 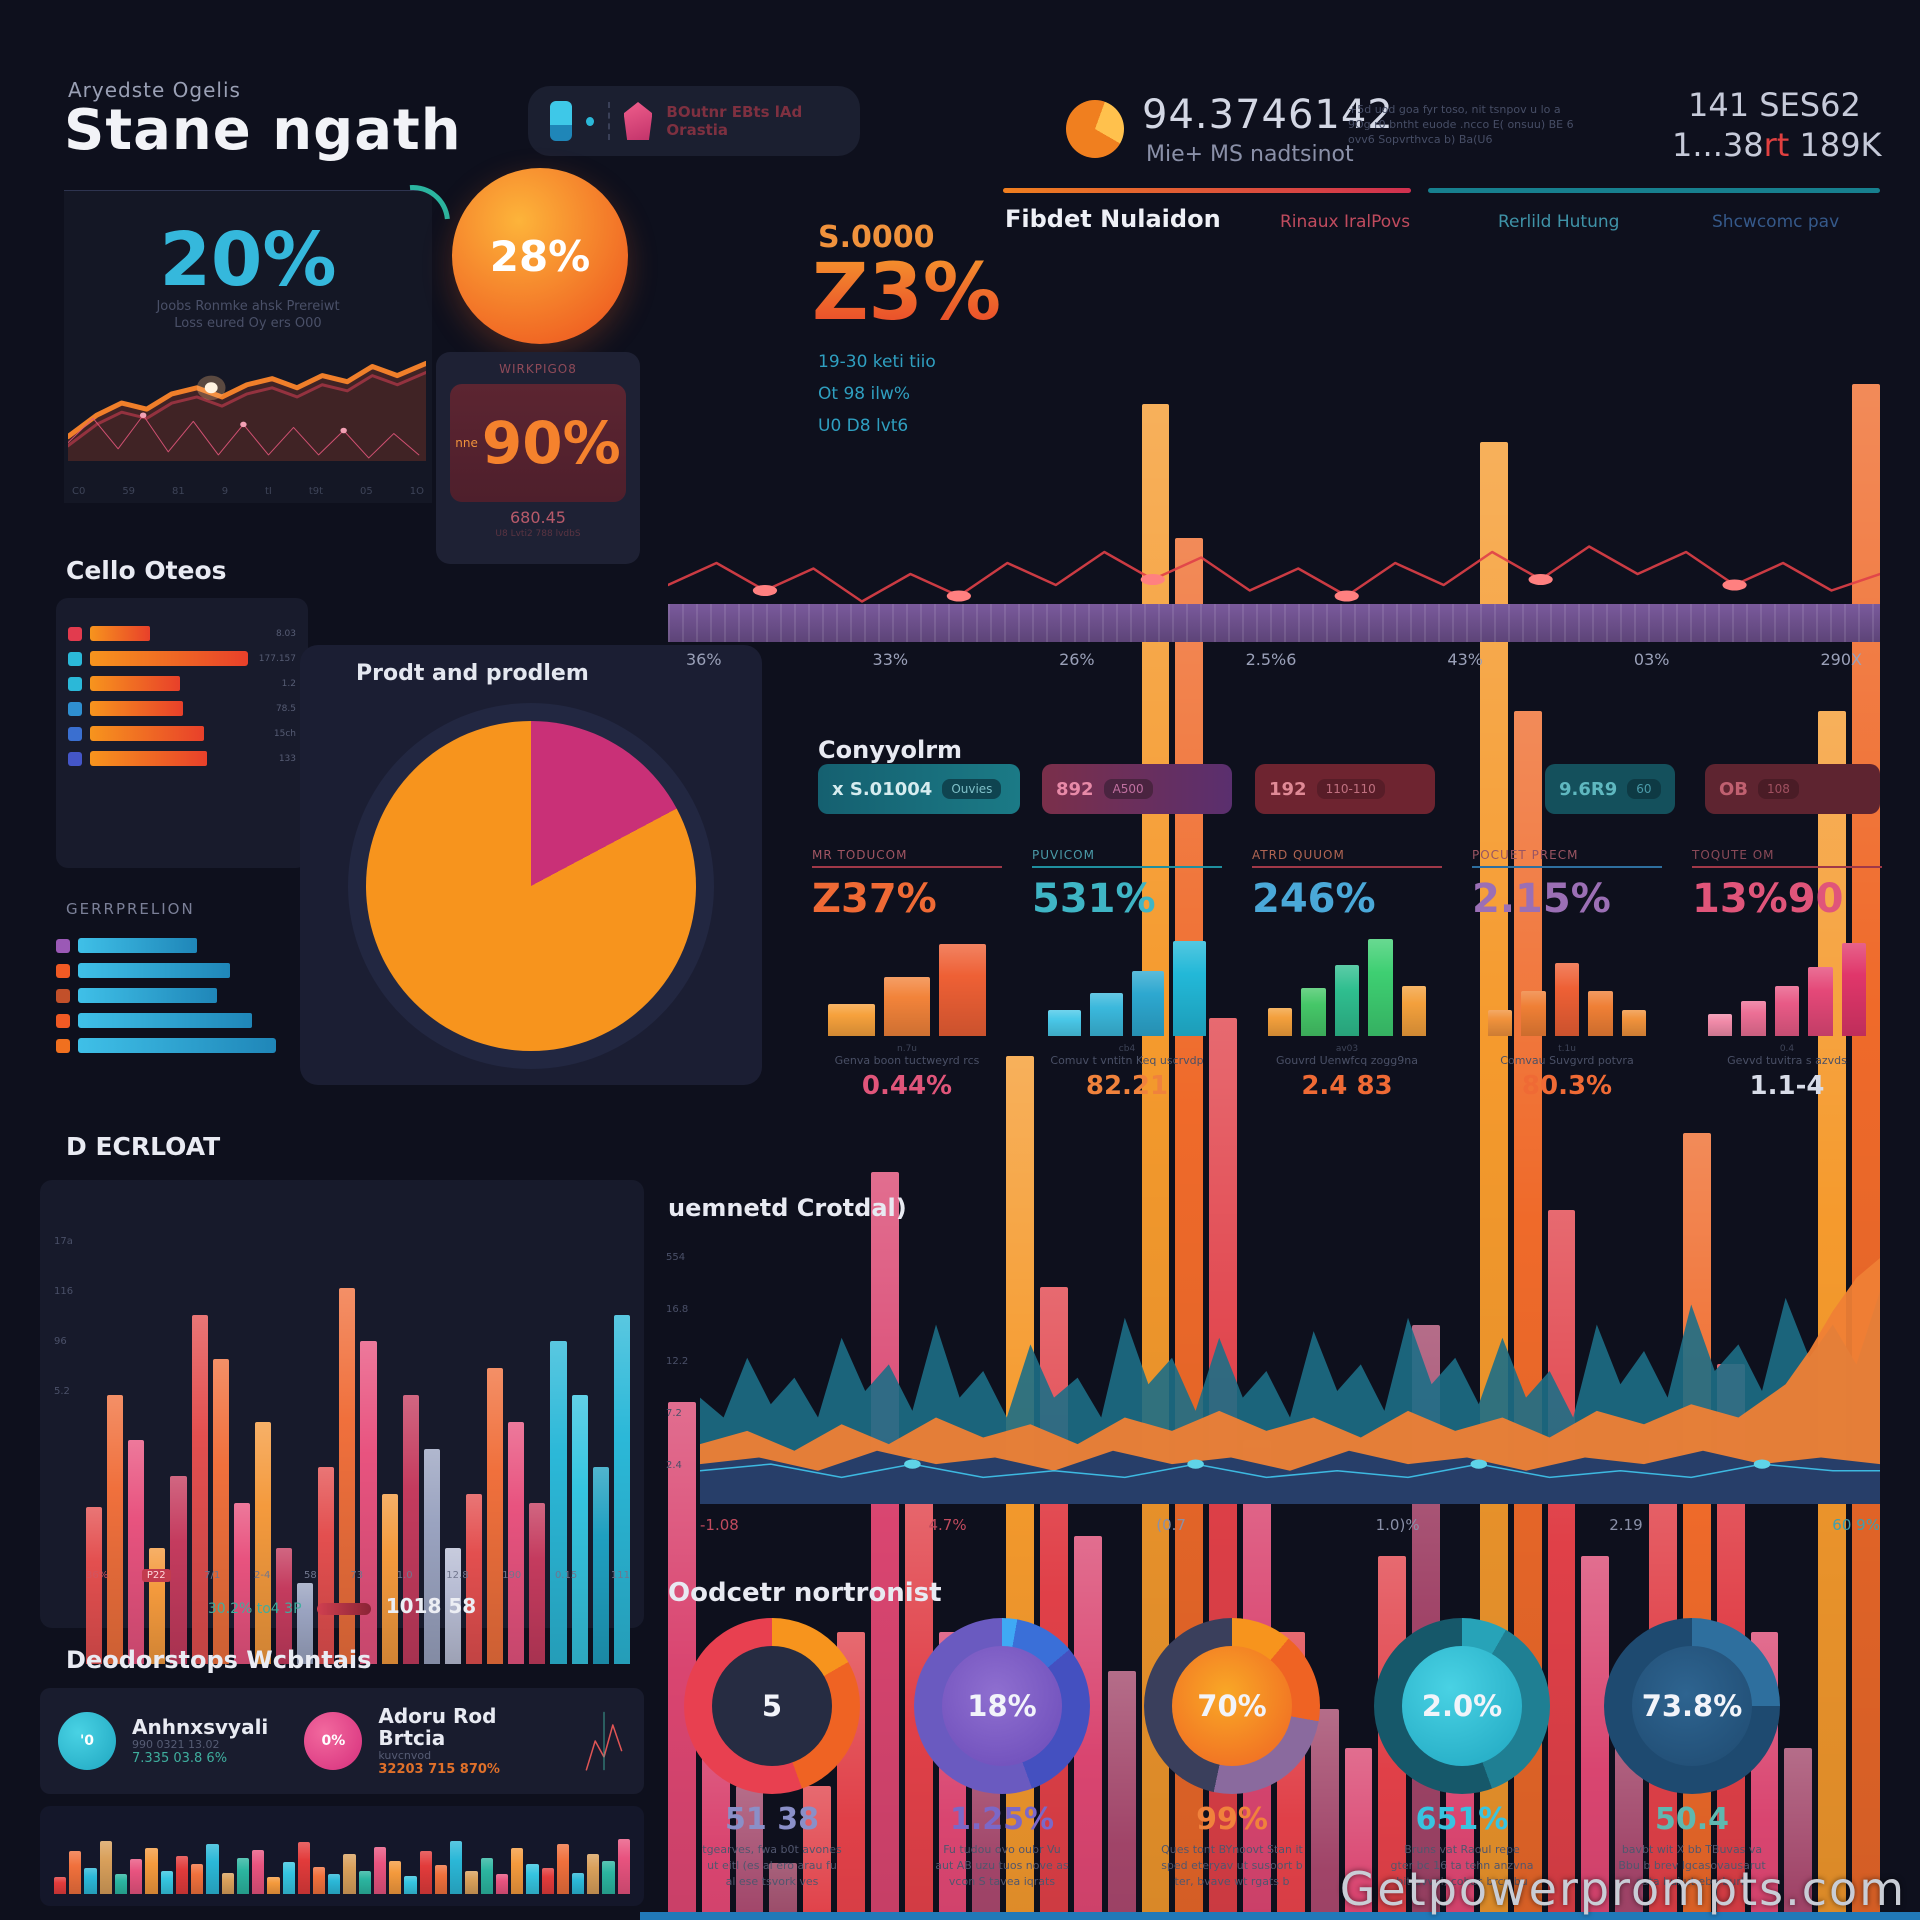 What do you see at coordinates (947, 1525) in the screenshot?
I see `x-tick: 4.7%` at bounding box center [947, 1525].